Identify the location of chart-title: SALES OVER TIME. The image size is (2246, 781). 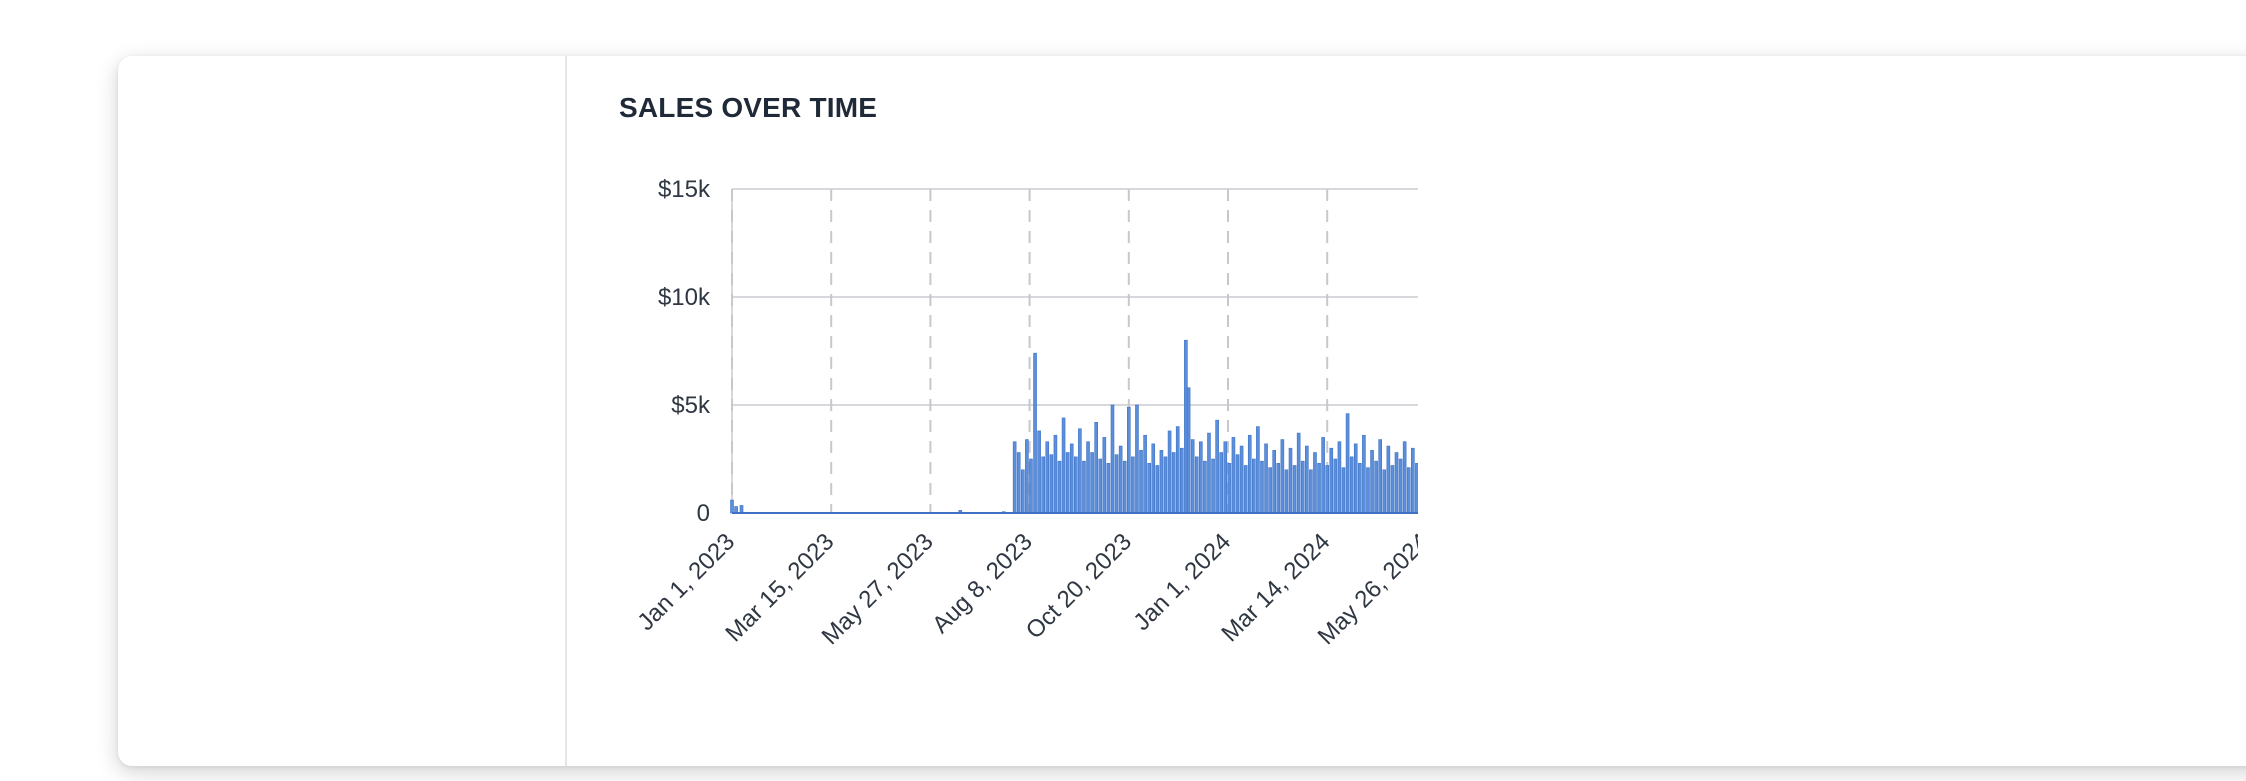
(748, 107).